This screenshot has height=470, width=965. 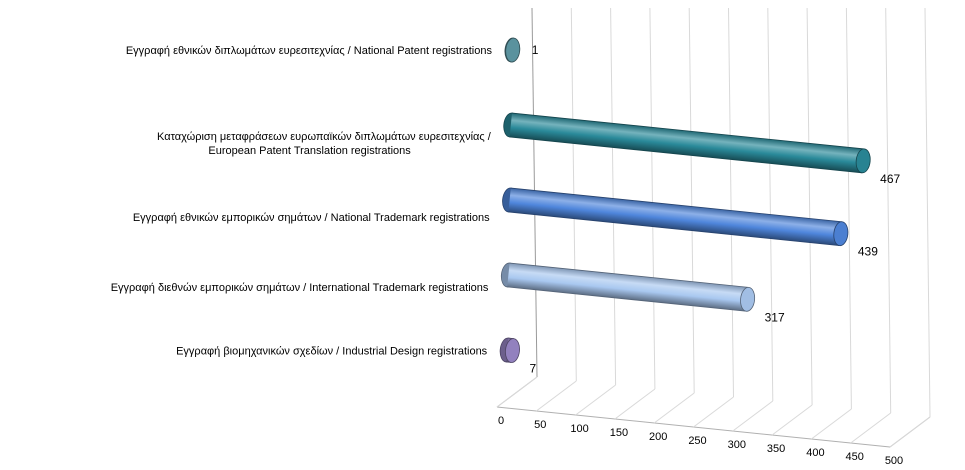 I want to click on x-tick-labels: 0 50 100 150 200 250 300 350 400 450 500, so click(x=700, y=441).